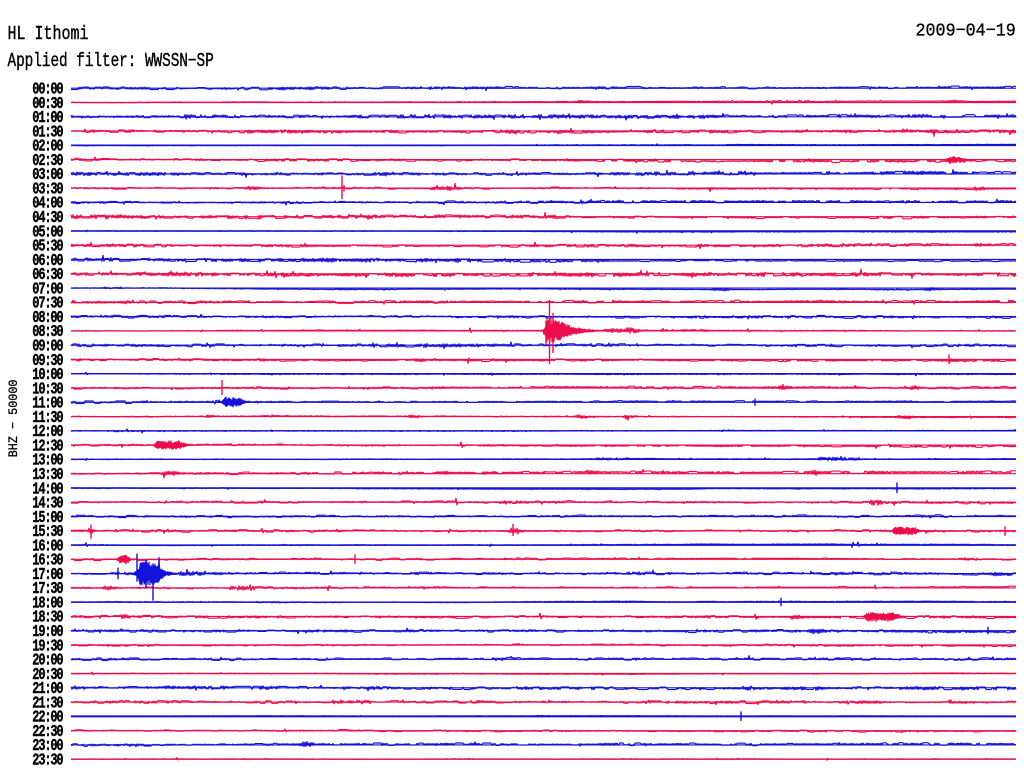  What do you see at coordinates (47, 761) in the screenshot?
I see `svg-text: 23:30` at bounding box center [47, 761].